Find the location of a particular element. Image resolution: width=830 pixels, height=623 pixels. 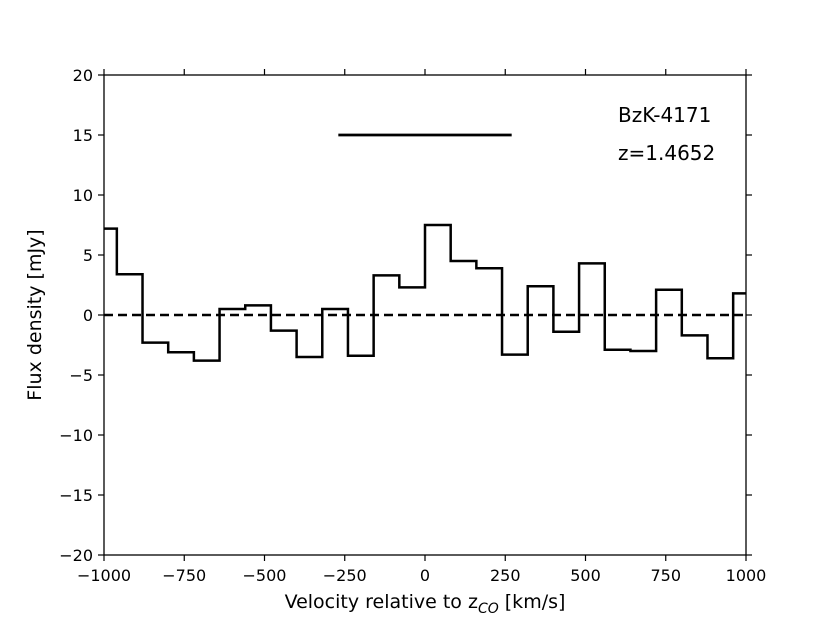

y-tick-label: −15 is located at coordinates (76, 495).